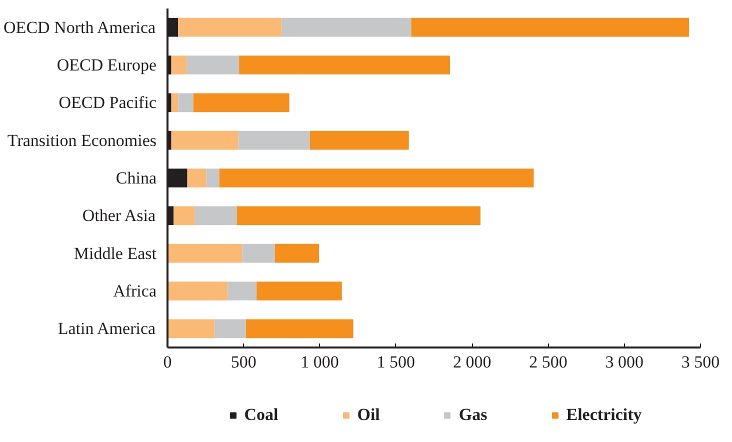 This screenshot has height=442, width=732. I want to click on y-tick-label: OECD Pacific, so click(107, 102).